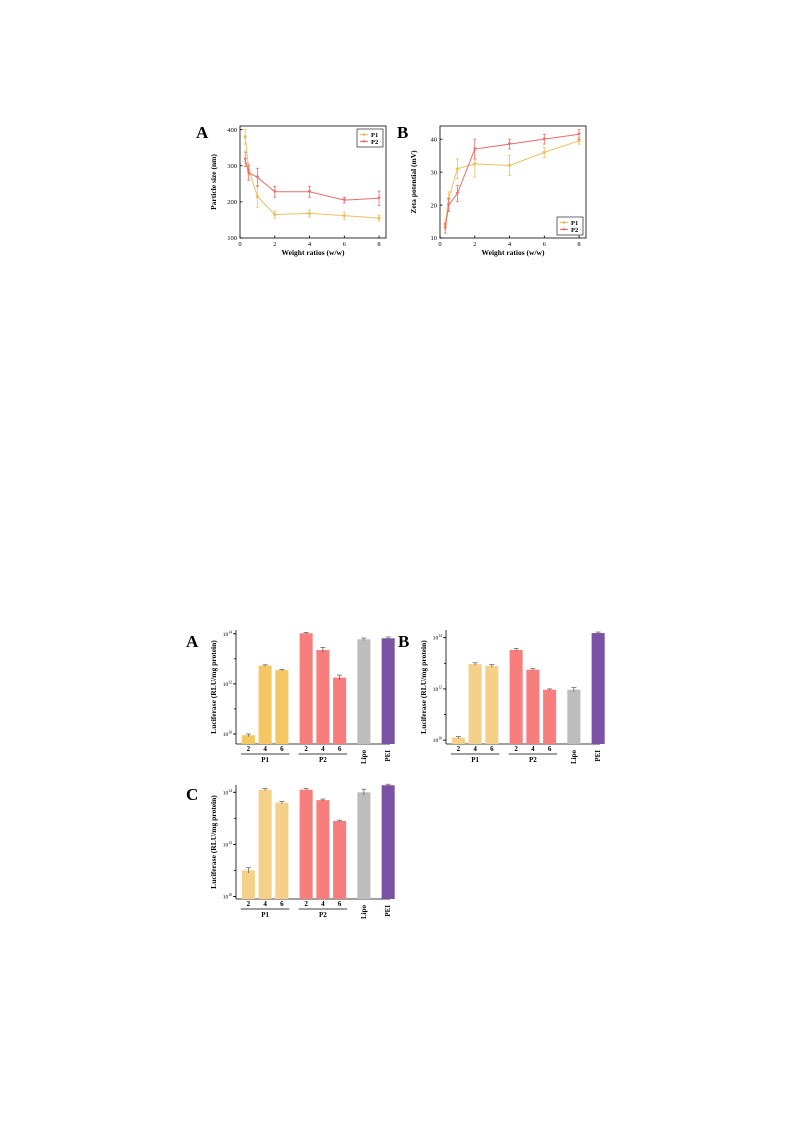  I want to click on panel-label: C, so click(192, 794).